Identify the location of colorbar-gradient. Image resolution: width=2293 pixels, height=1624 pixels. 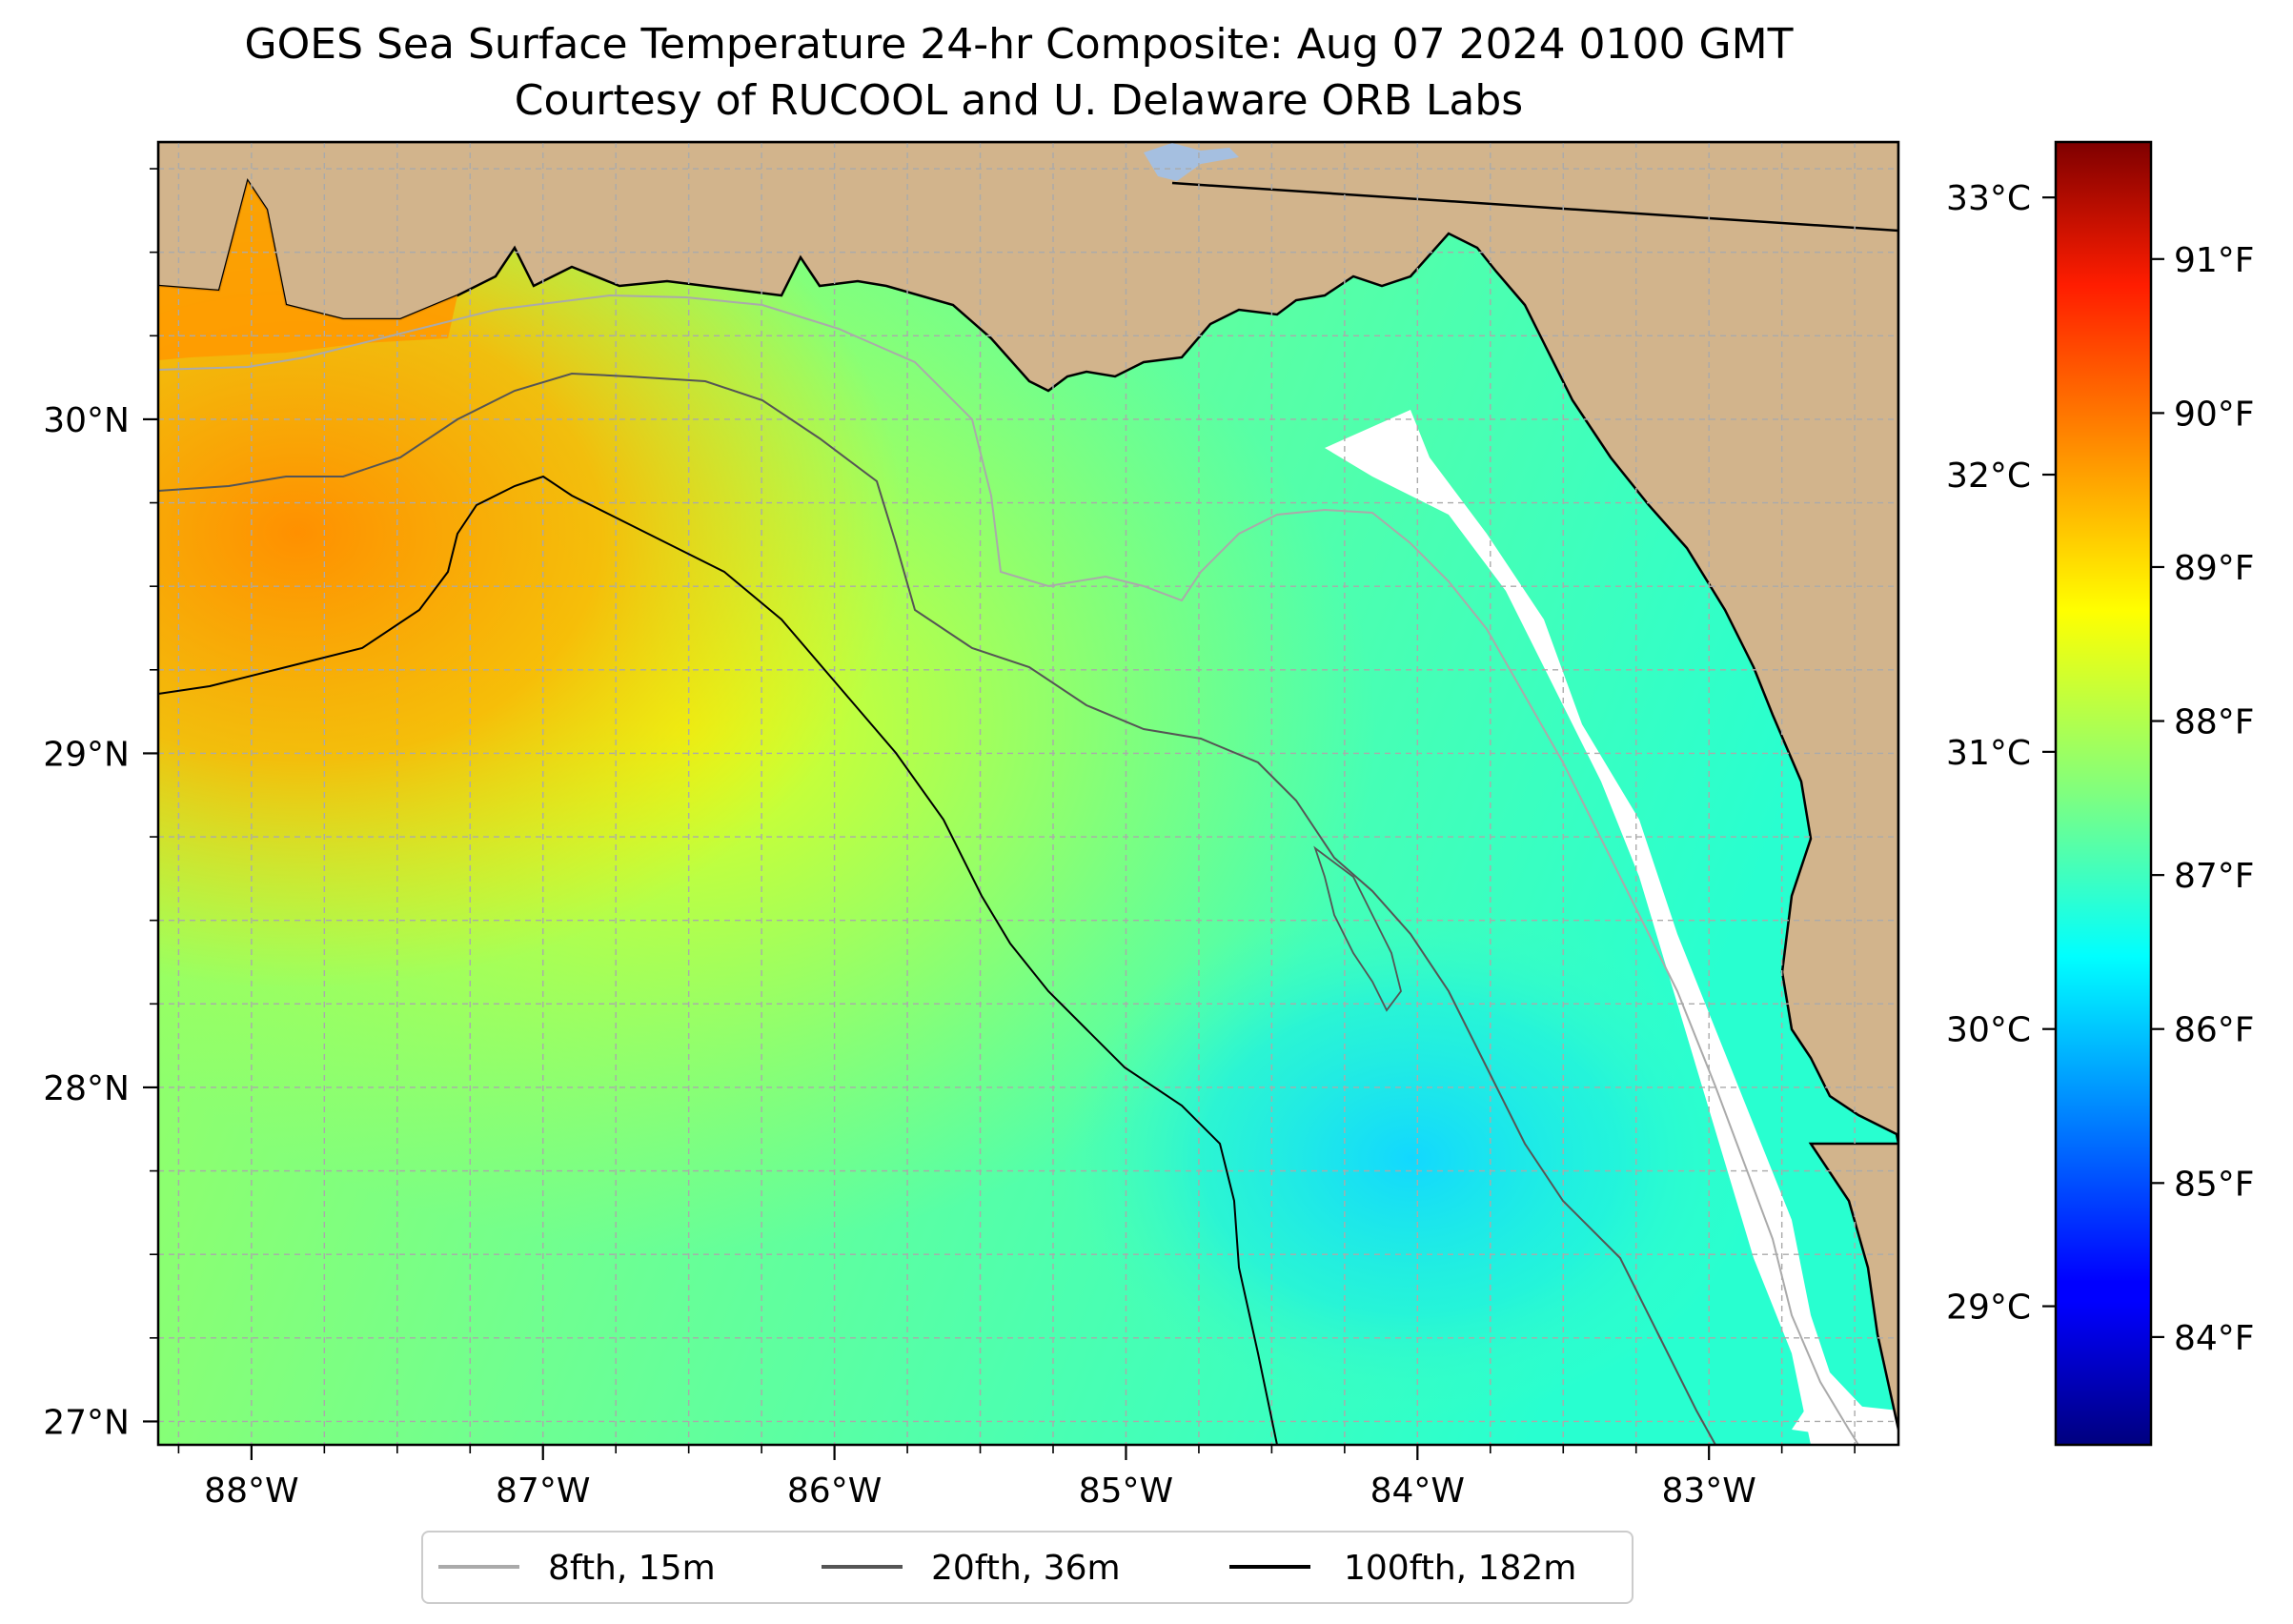
(2103, 793).